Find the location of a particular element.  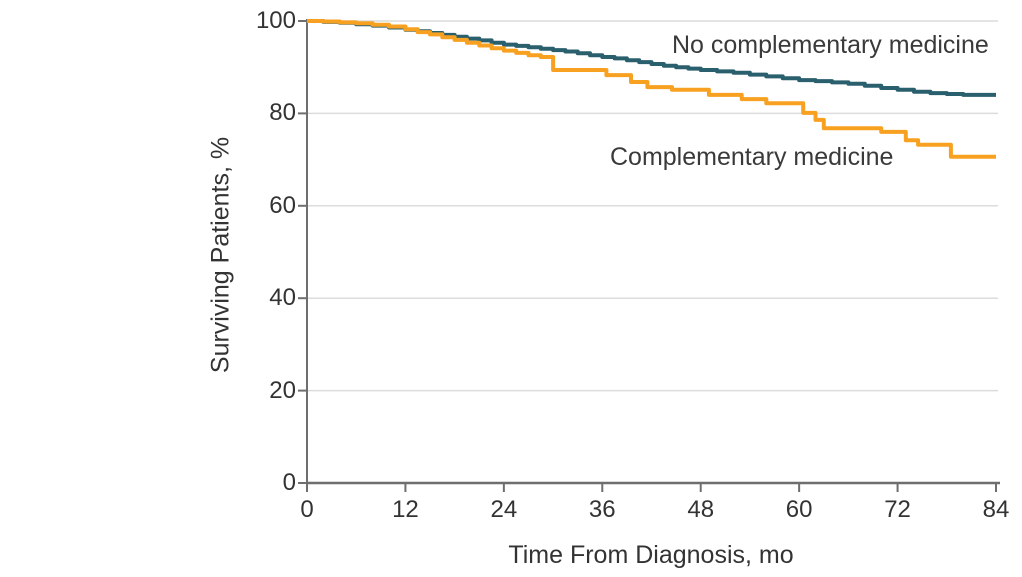

x-axis-title: Time From Diagnosis, mo is located at coordinates (651, 555).